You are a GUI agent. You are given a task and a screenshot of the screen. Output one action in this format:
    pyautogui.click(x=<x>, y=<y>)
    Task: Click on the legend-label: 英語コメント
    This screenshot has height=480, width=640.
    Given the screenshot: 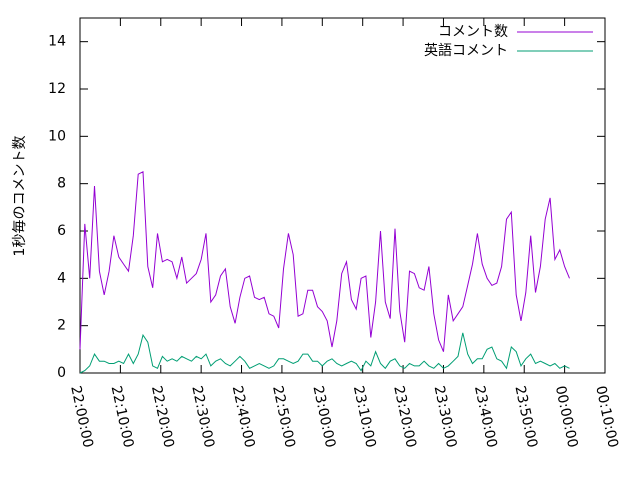 What is the action you would take?
    pyautogui.click(x=466, y=50)
    